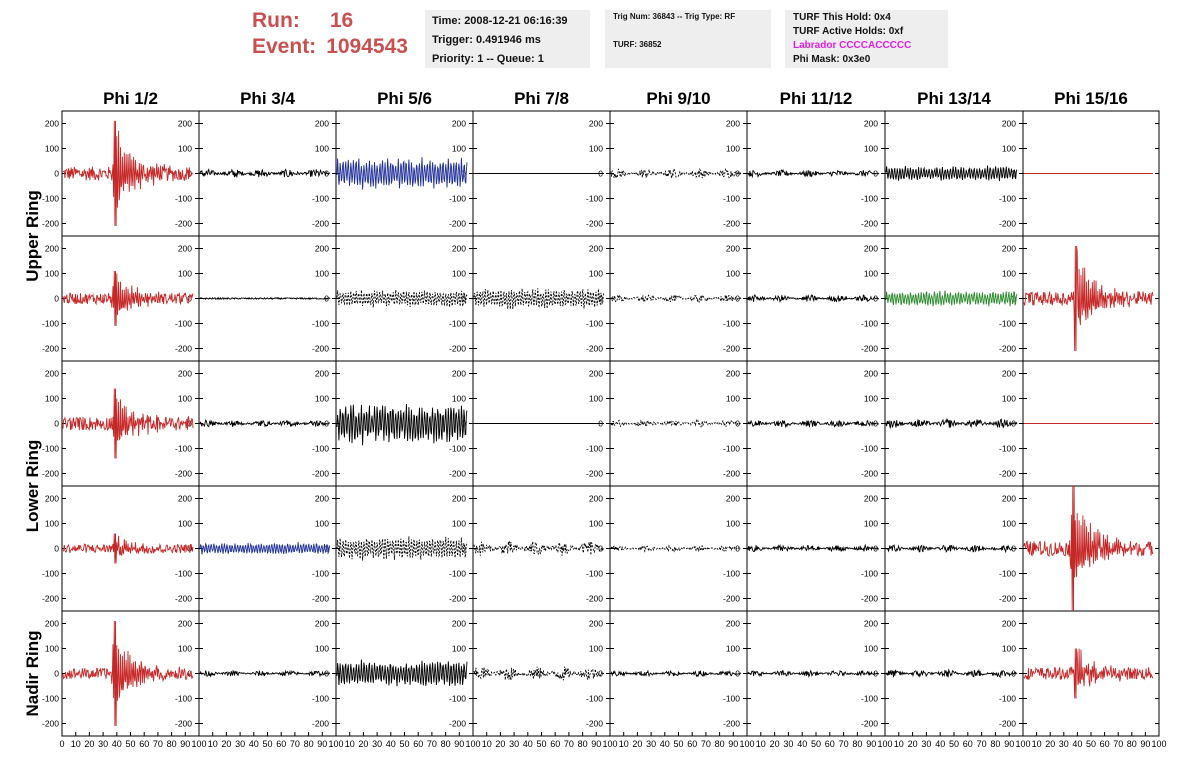 The height and width of the screenshot is (772, 1196). What do you see at coordinates (1037, 744) in the screenshot?
I see `x-tick-label: 10` at bounding box center [1037, 744].